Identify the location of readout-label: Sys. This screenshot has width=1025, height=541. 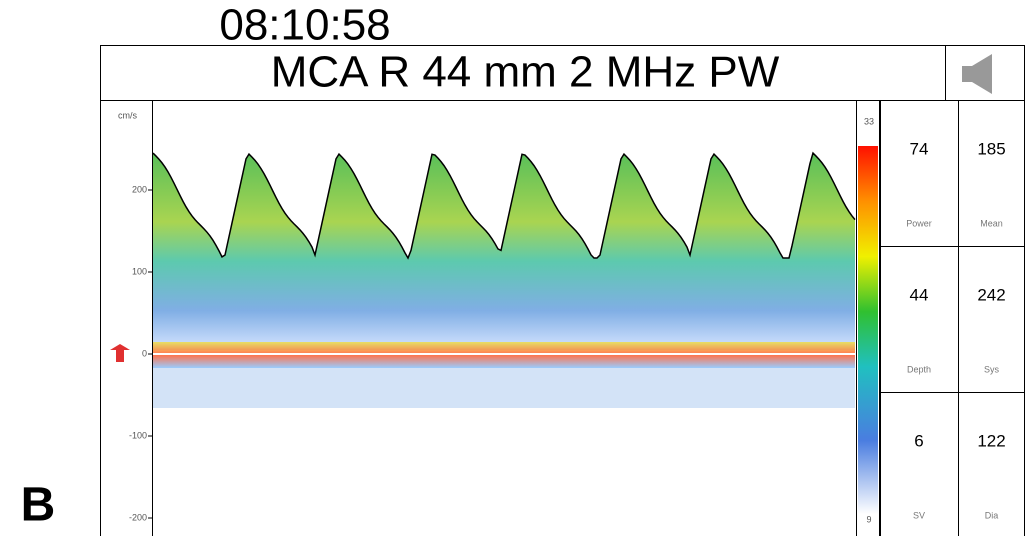
(992, 369).